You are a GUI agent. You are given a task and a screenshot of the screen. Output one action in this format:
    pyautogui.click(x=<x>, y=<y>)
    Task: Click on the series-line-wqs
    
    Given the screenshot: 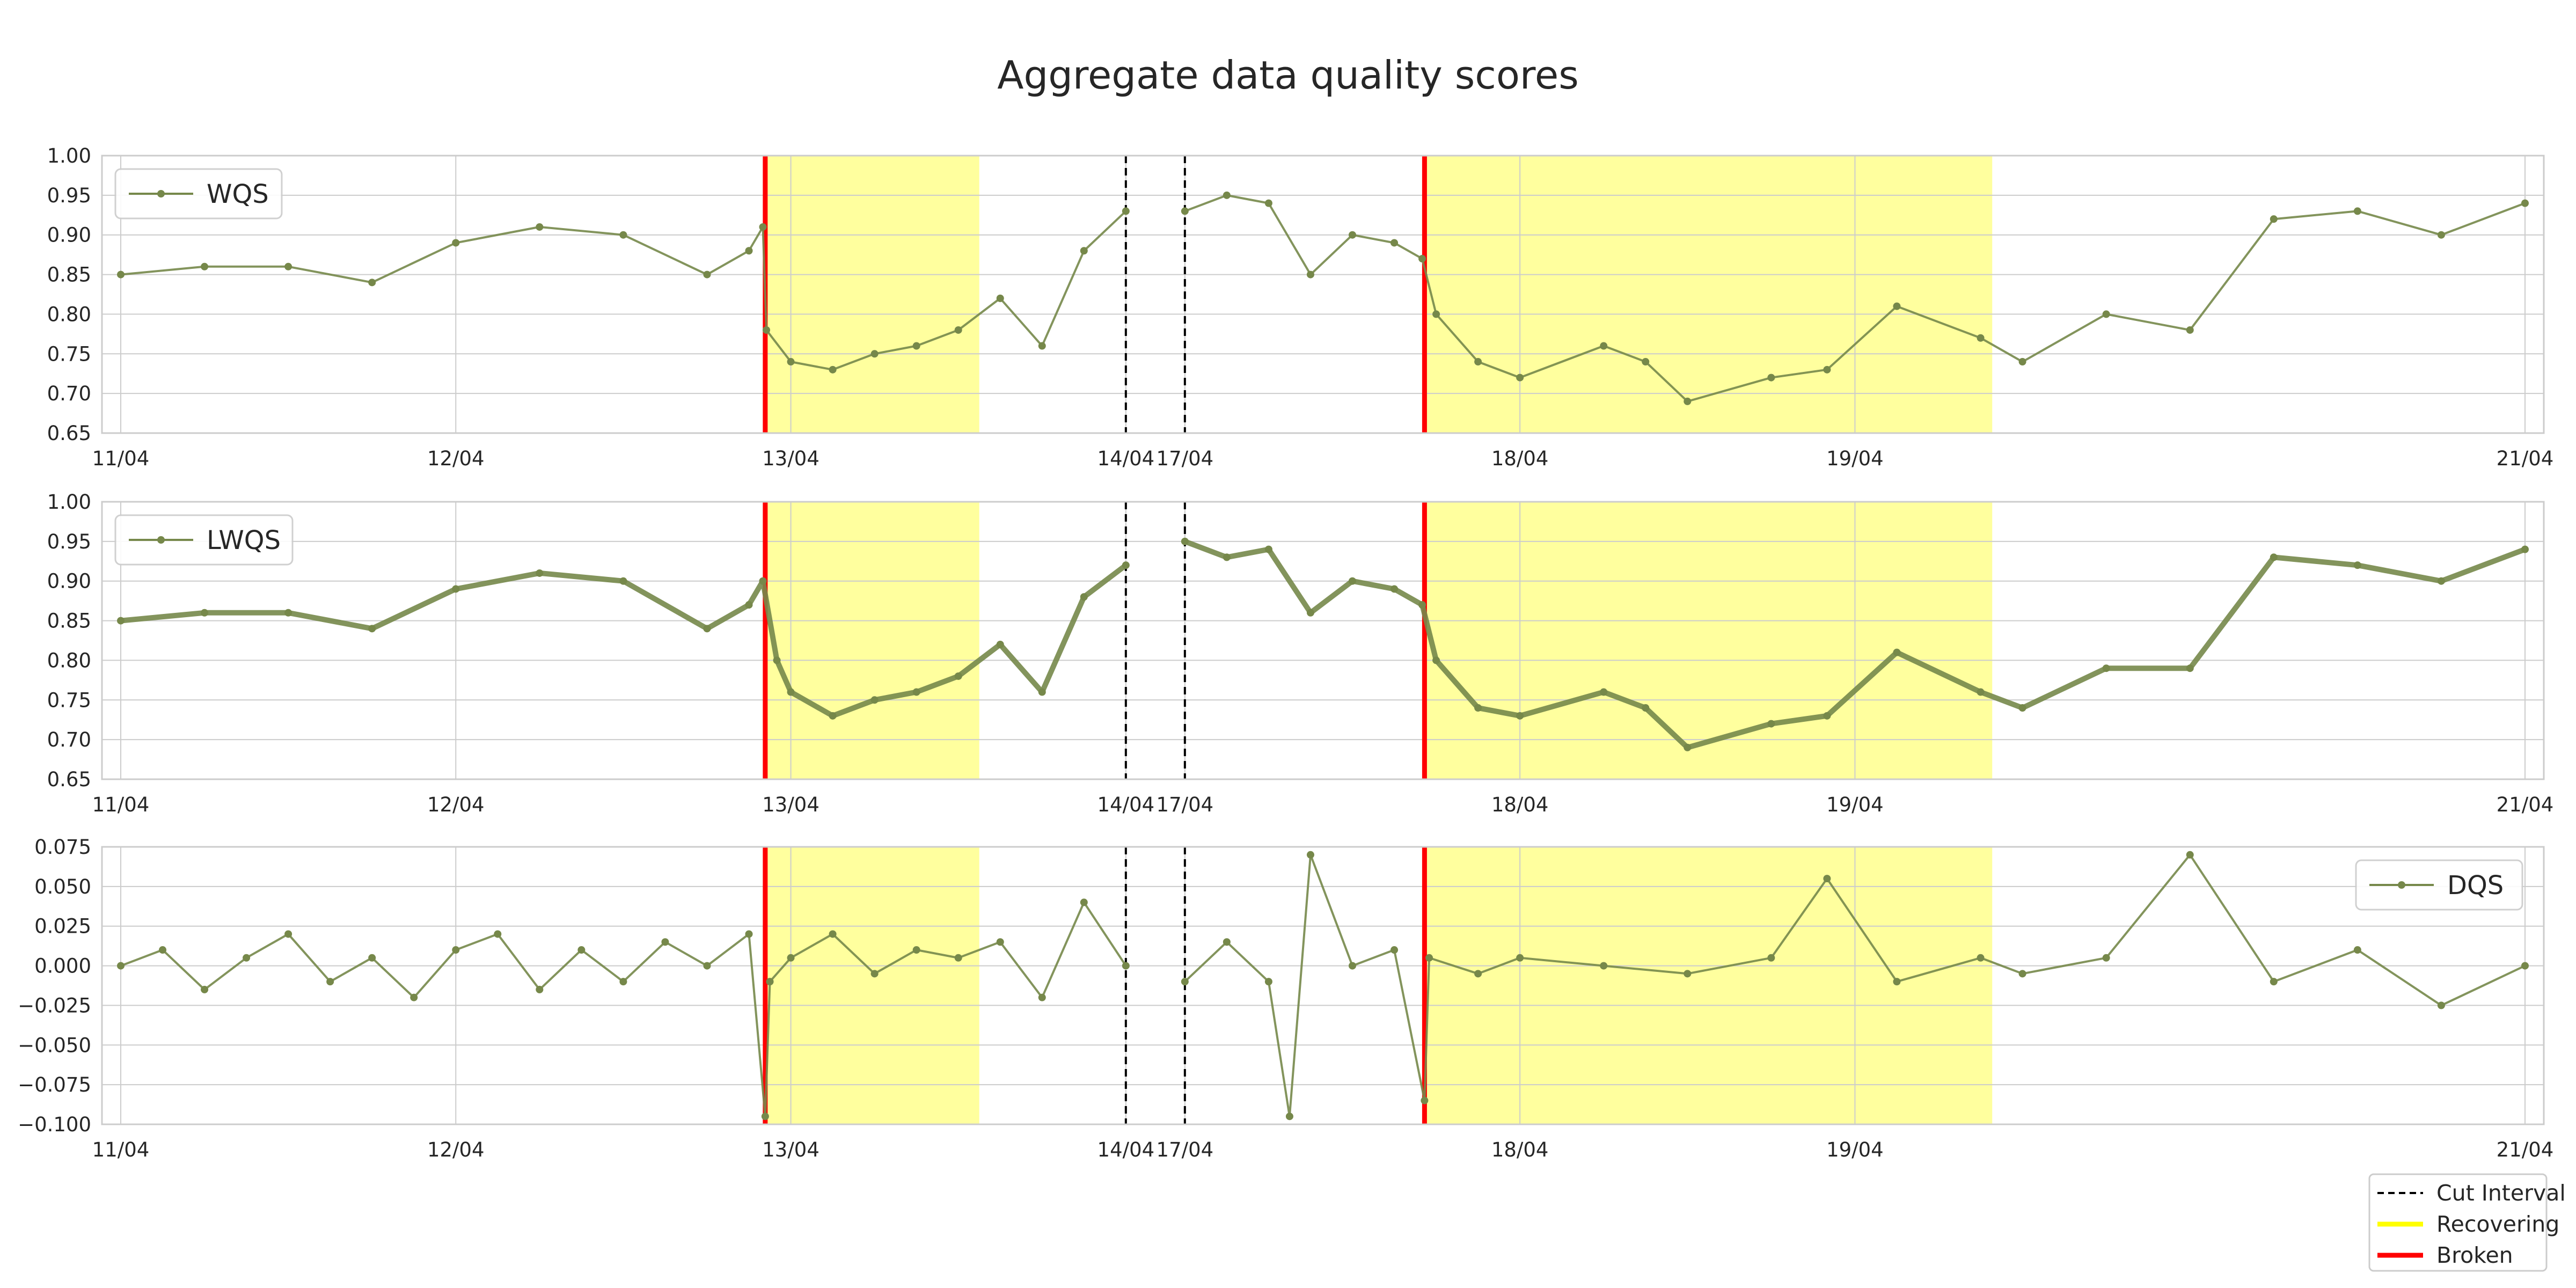 What is the action you would take?
    pyautogui.click(x=623, y=290)
    